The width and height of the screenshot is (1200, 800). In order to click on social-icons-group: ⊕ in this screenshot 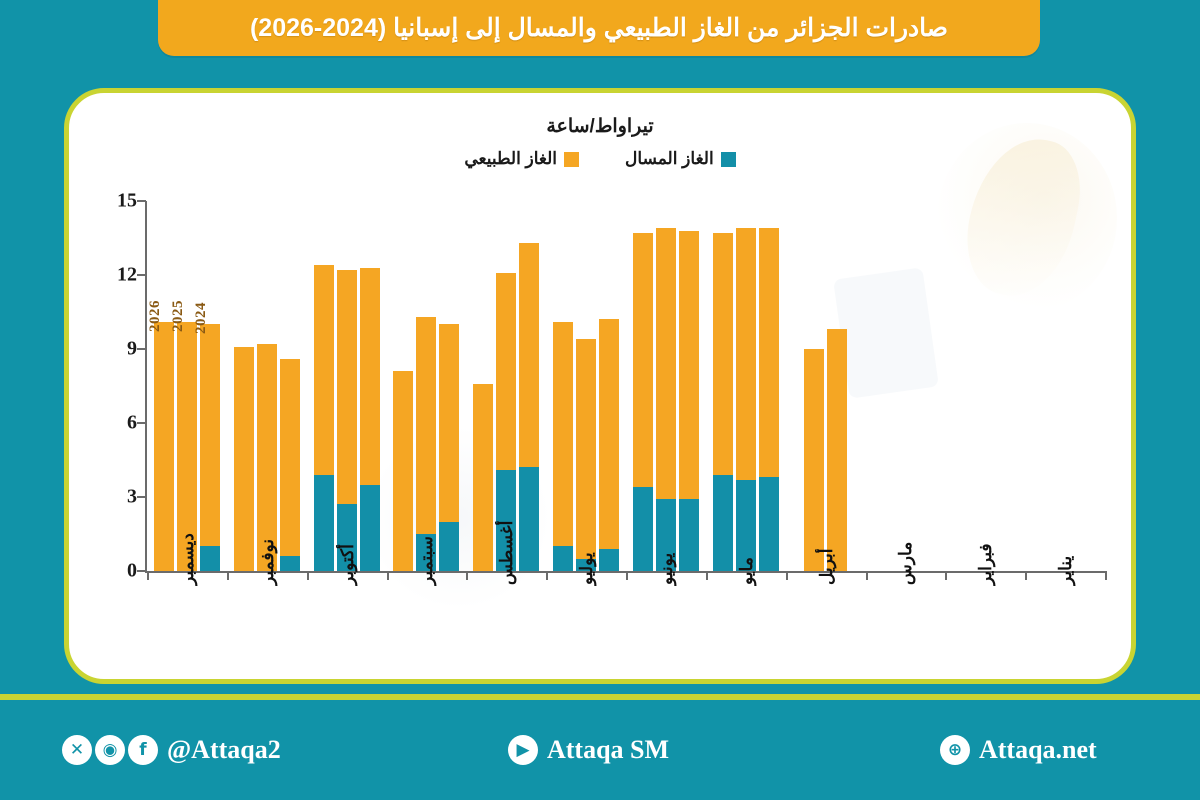, I will do `click(955, 750)`.